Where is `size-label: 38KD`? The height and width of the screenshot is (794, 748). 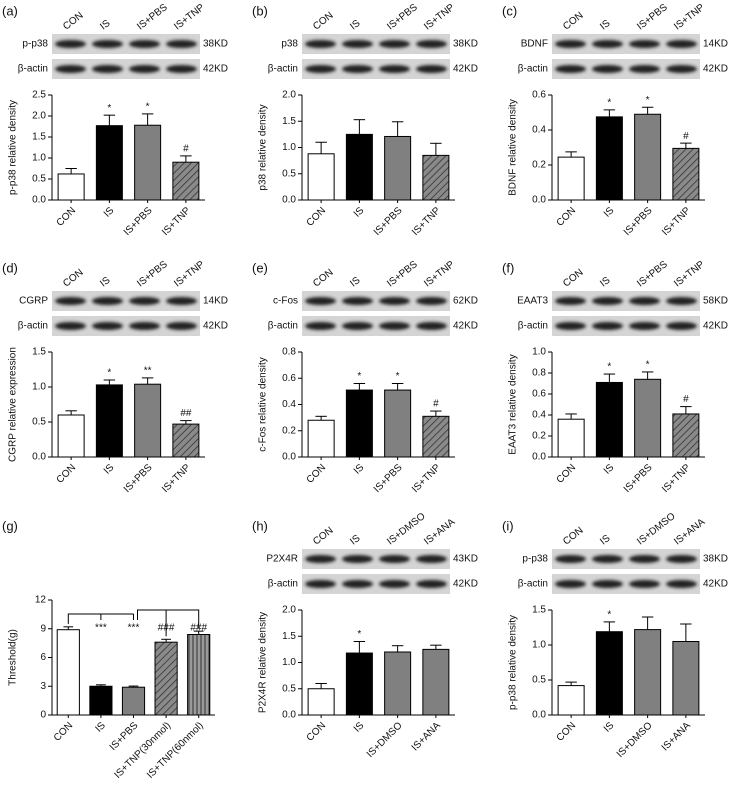
size-label: 38KD is located at coordinates (465, 44).